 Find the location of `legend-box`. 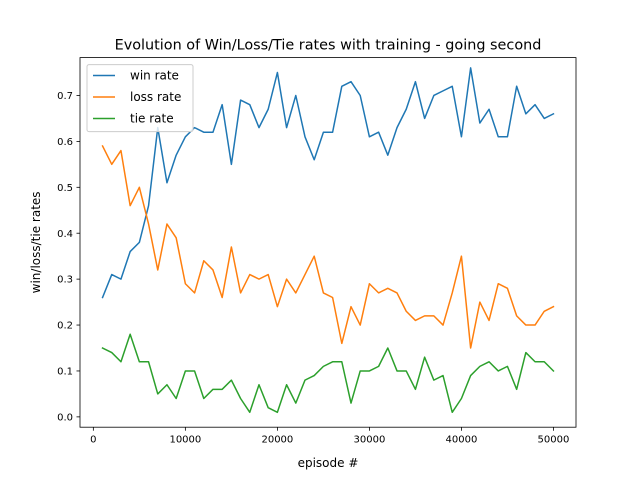

legend-box is located at coordinates (140, 98).